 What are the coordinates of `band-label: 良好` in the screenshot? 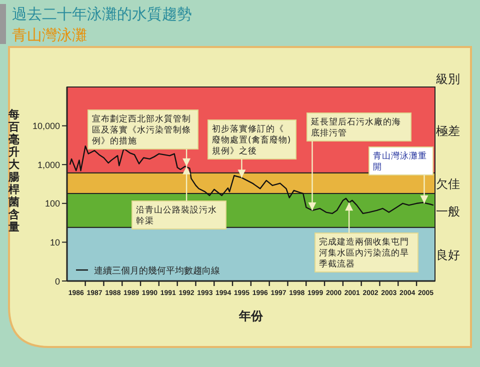 It's located at (448, 255).